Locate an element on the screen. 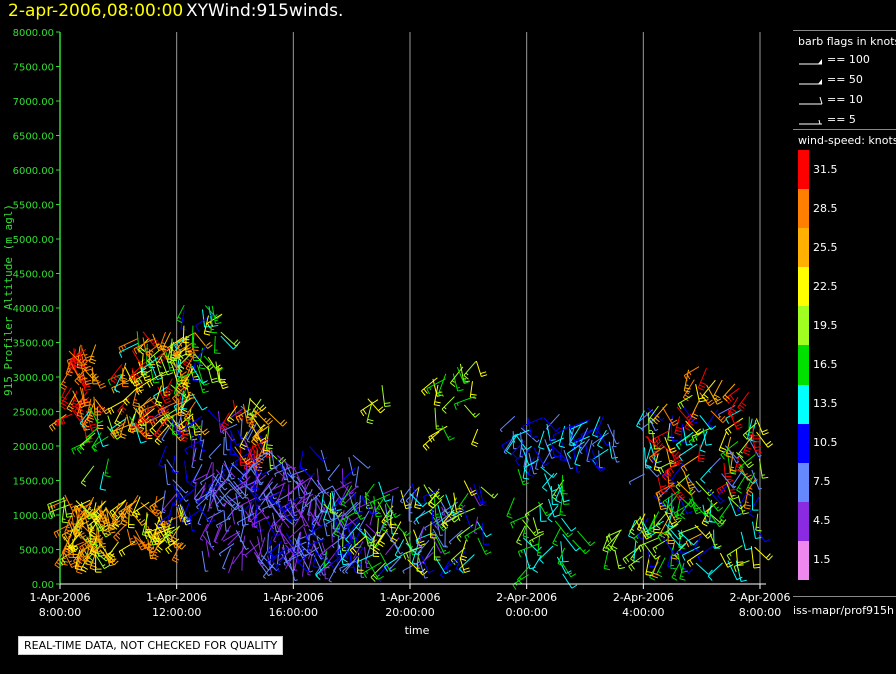 The height and width of the screenshot is (674, 896). barb-flag-icon is located at coordinates (810, 122).